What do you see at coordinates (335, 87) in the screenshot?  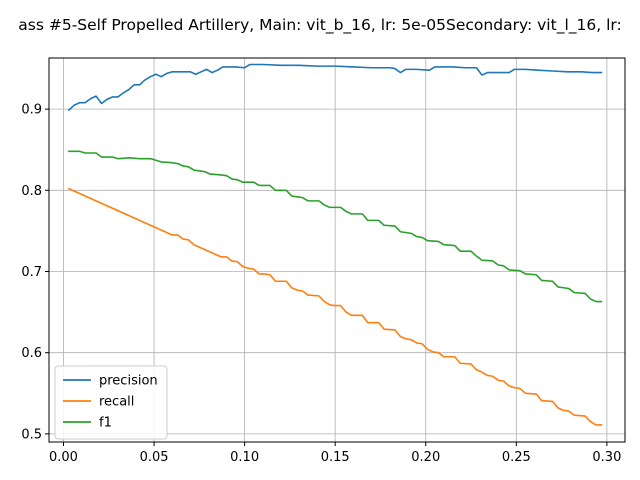 I see `series-line-precision` at bounding box center [335, 87].